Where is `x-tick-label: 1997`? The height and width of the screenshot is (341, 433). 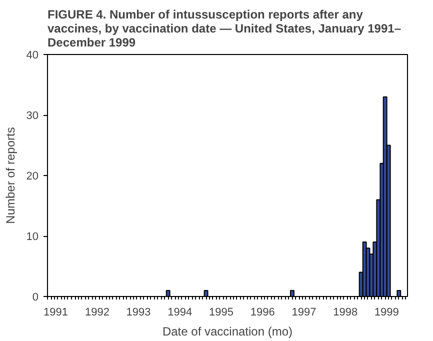 x-tick-label: 1997 is located at coordinates (304, 312).